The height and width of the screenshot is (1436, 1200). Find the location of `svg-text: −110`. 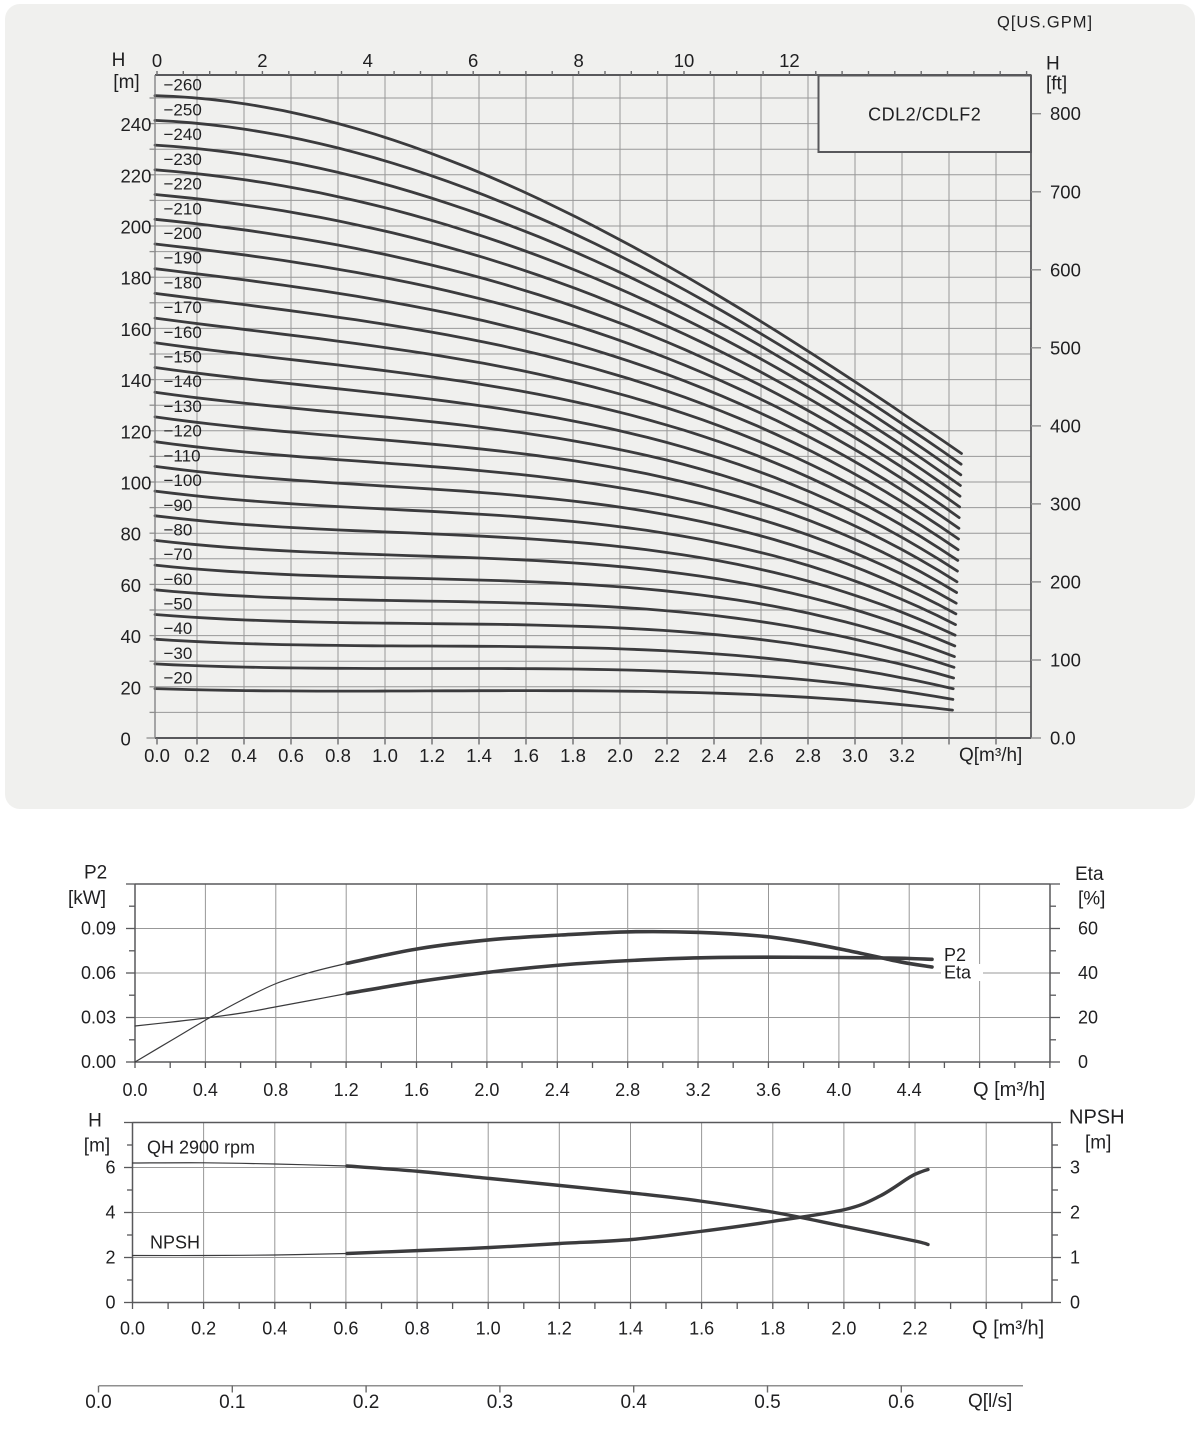

svg-text: −110 is located at coordinates (182, 455).